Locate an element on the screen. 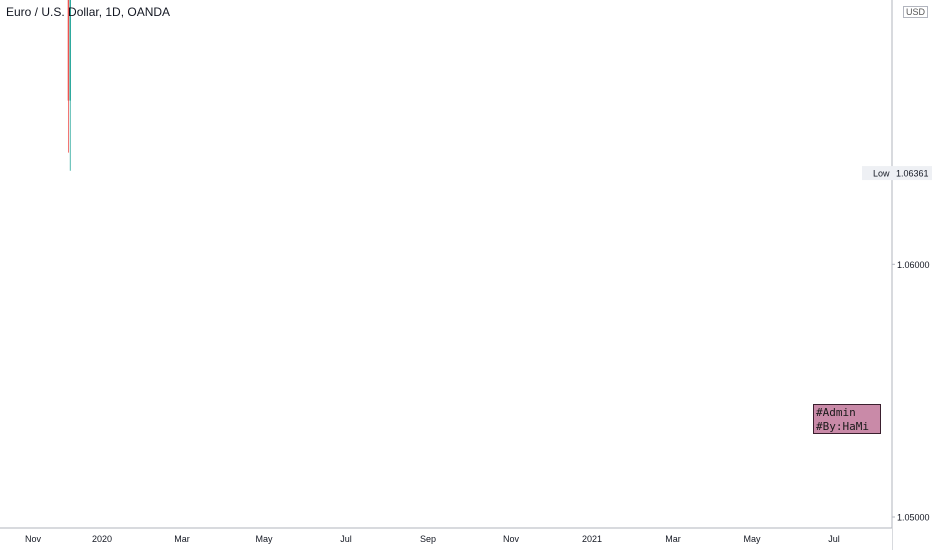 This screenshot has height=550, width=932. note-line-admin: #Admin is located at coordinates (836, 412).